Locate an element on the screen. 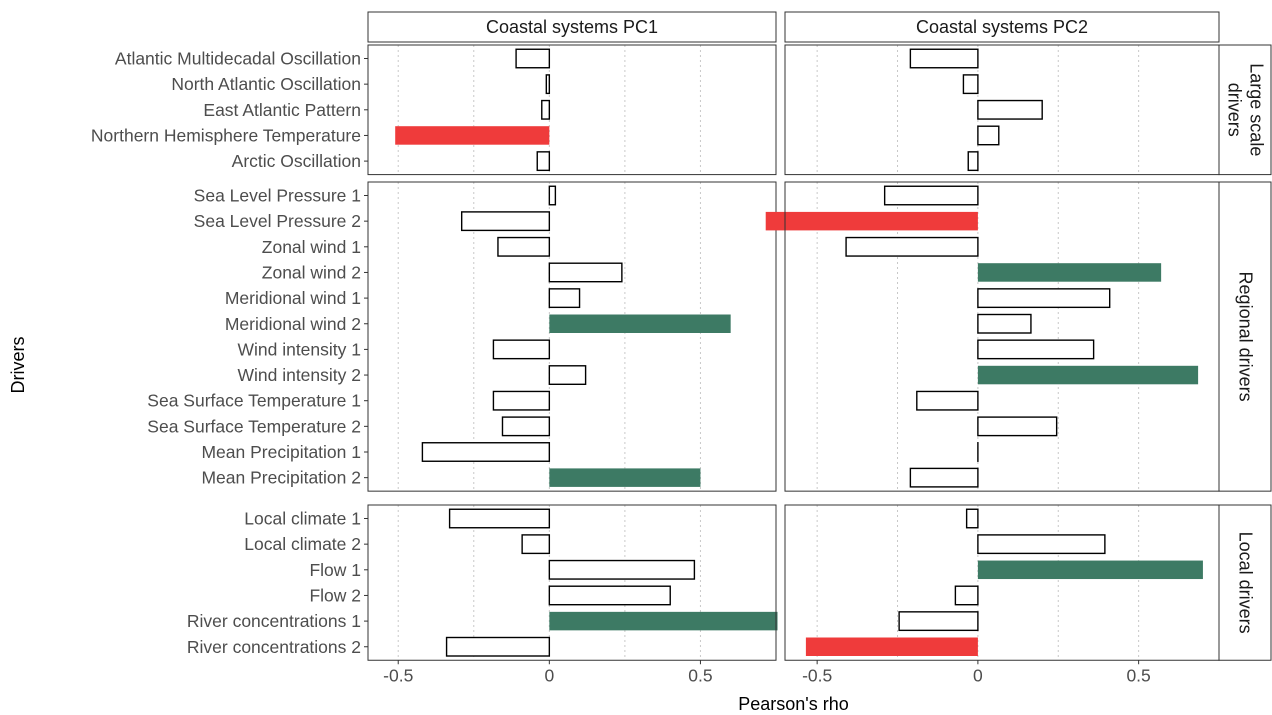 This screenshot has width=1272, height=715. group-strip-label-line: drivers is located at coordinates (1235, 110).